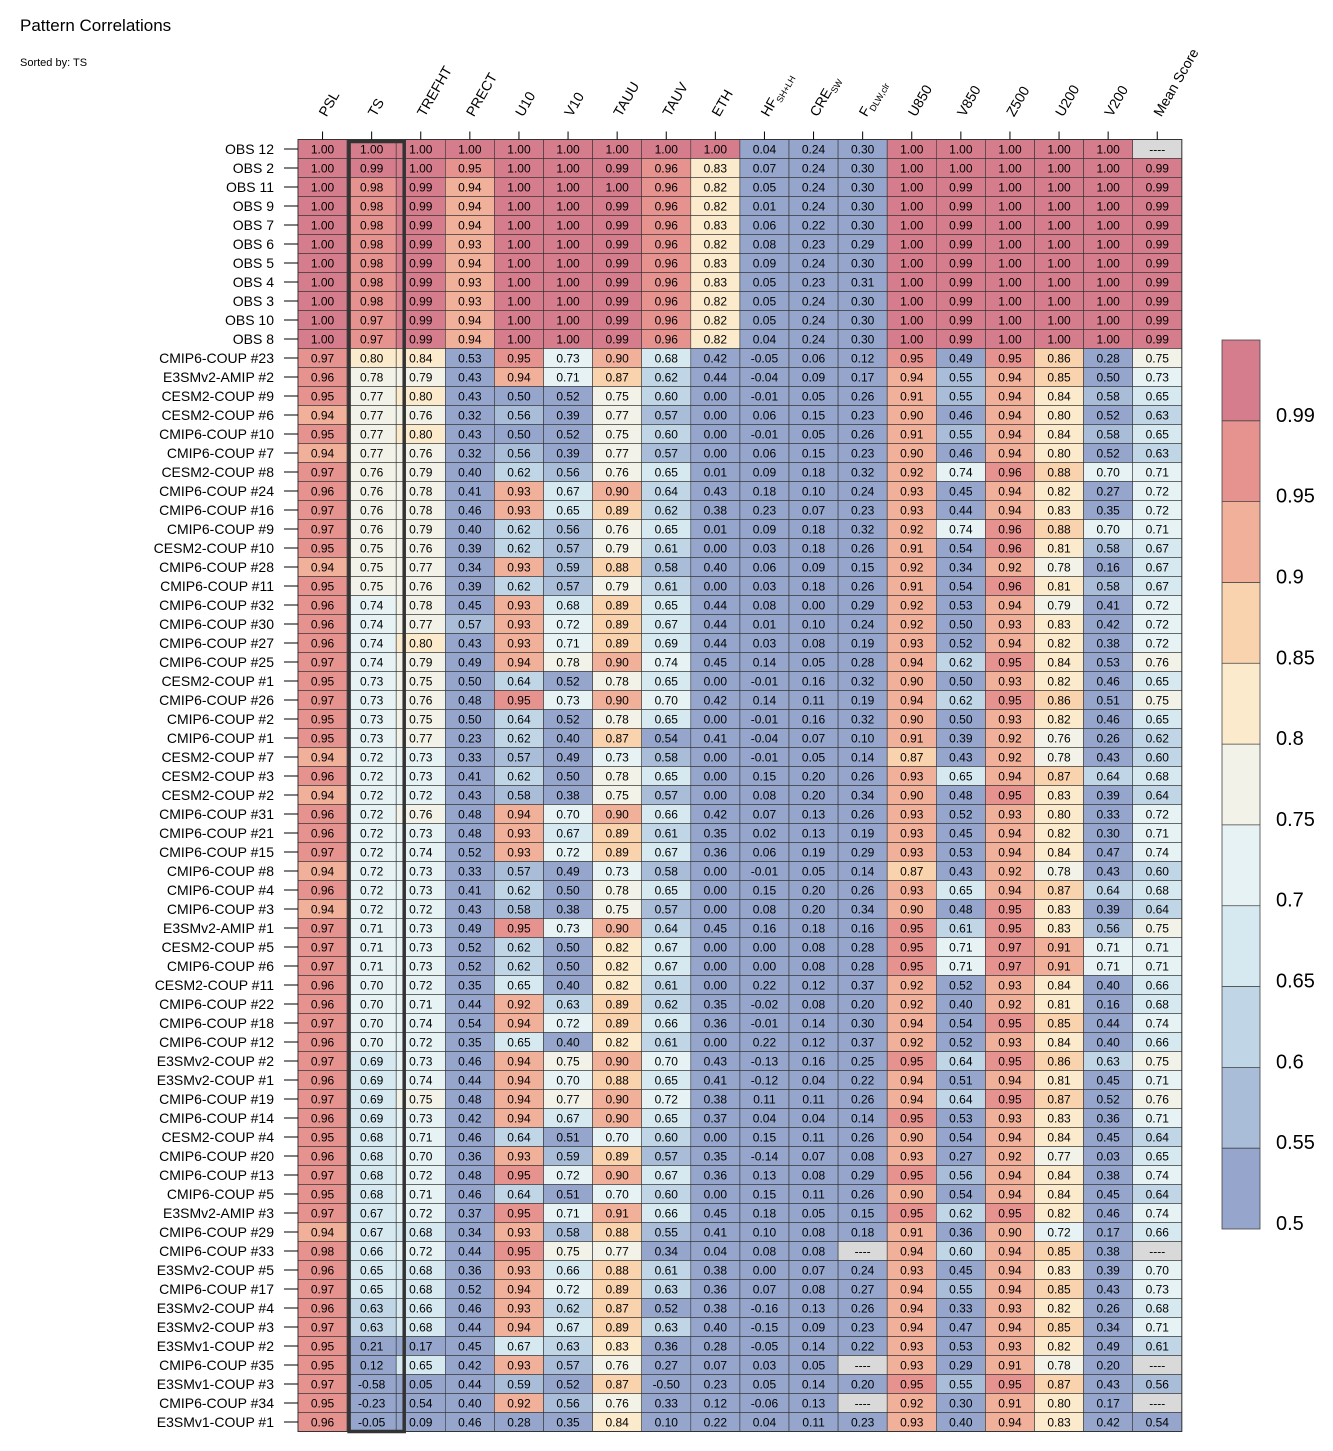  I want to click on cell-value-label: 0.61, so click(667, 1271).